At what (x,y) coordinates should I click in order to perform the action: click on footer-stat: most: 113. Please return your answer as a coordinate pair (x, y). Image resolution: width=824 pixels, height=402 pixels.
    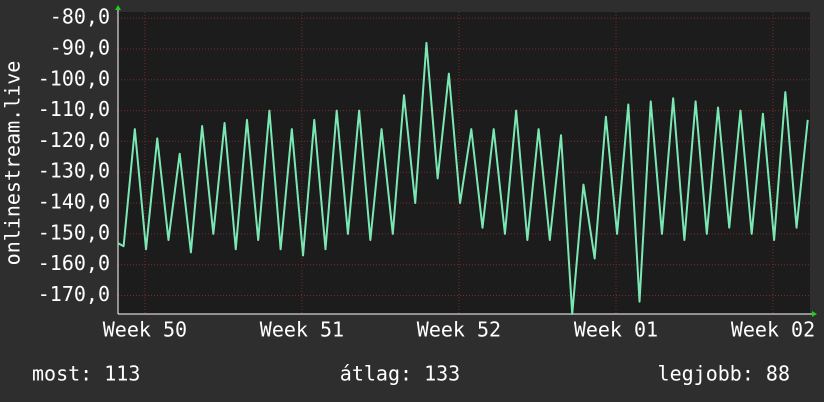
    Looking at the image, I should click on (86, 374).